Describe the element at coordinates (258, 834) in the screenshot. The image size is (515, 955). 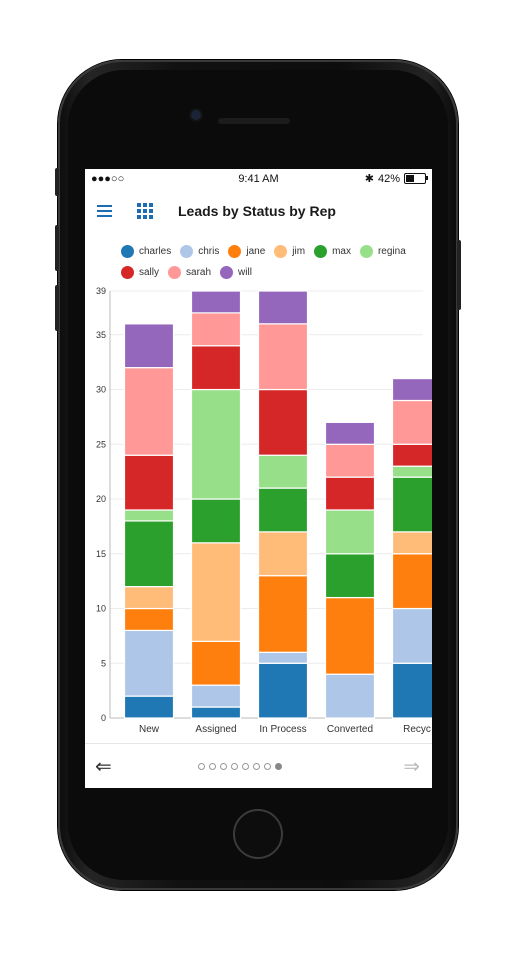
I see `home-button` at that location.